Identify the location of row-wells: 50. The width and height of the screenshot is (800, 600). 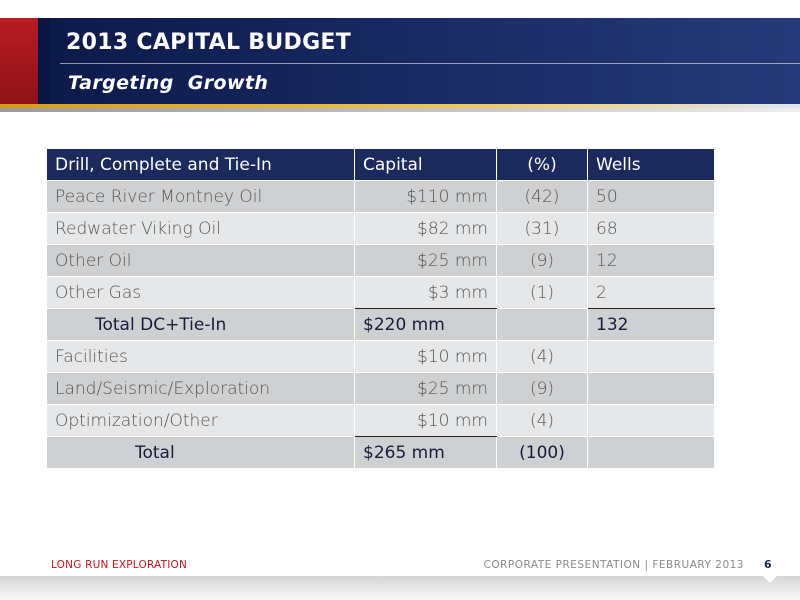
(651, 196).